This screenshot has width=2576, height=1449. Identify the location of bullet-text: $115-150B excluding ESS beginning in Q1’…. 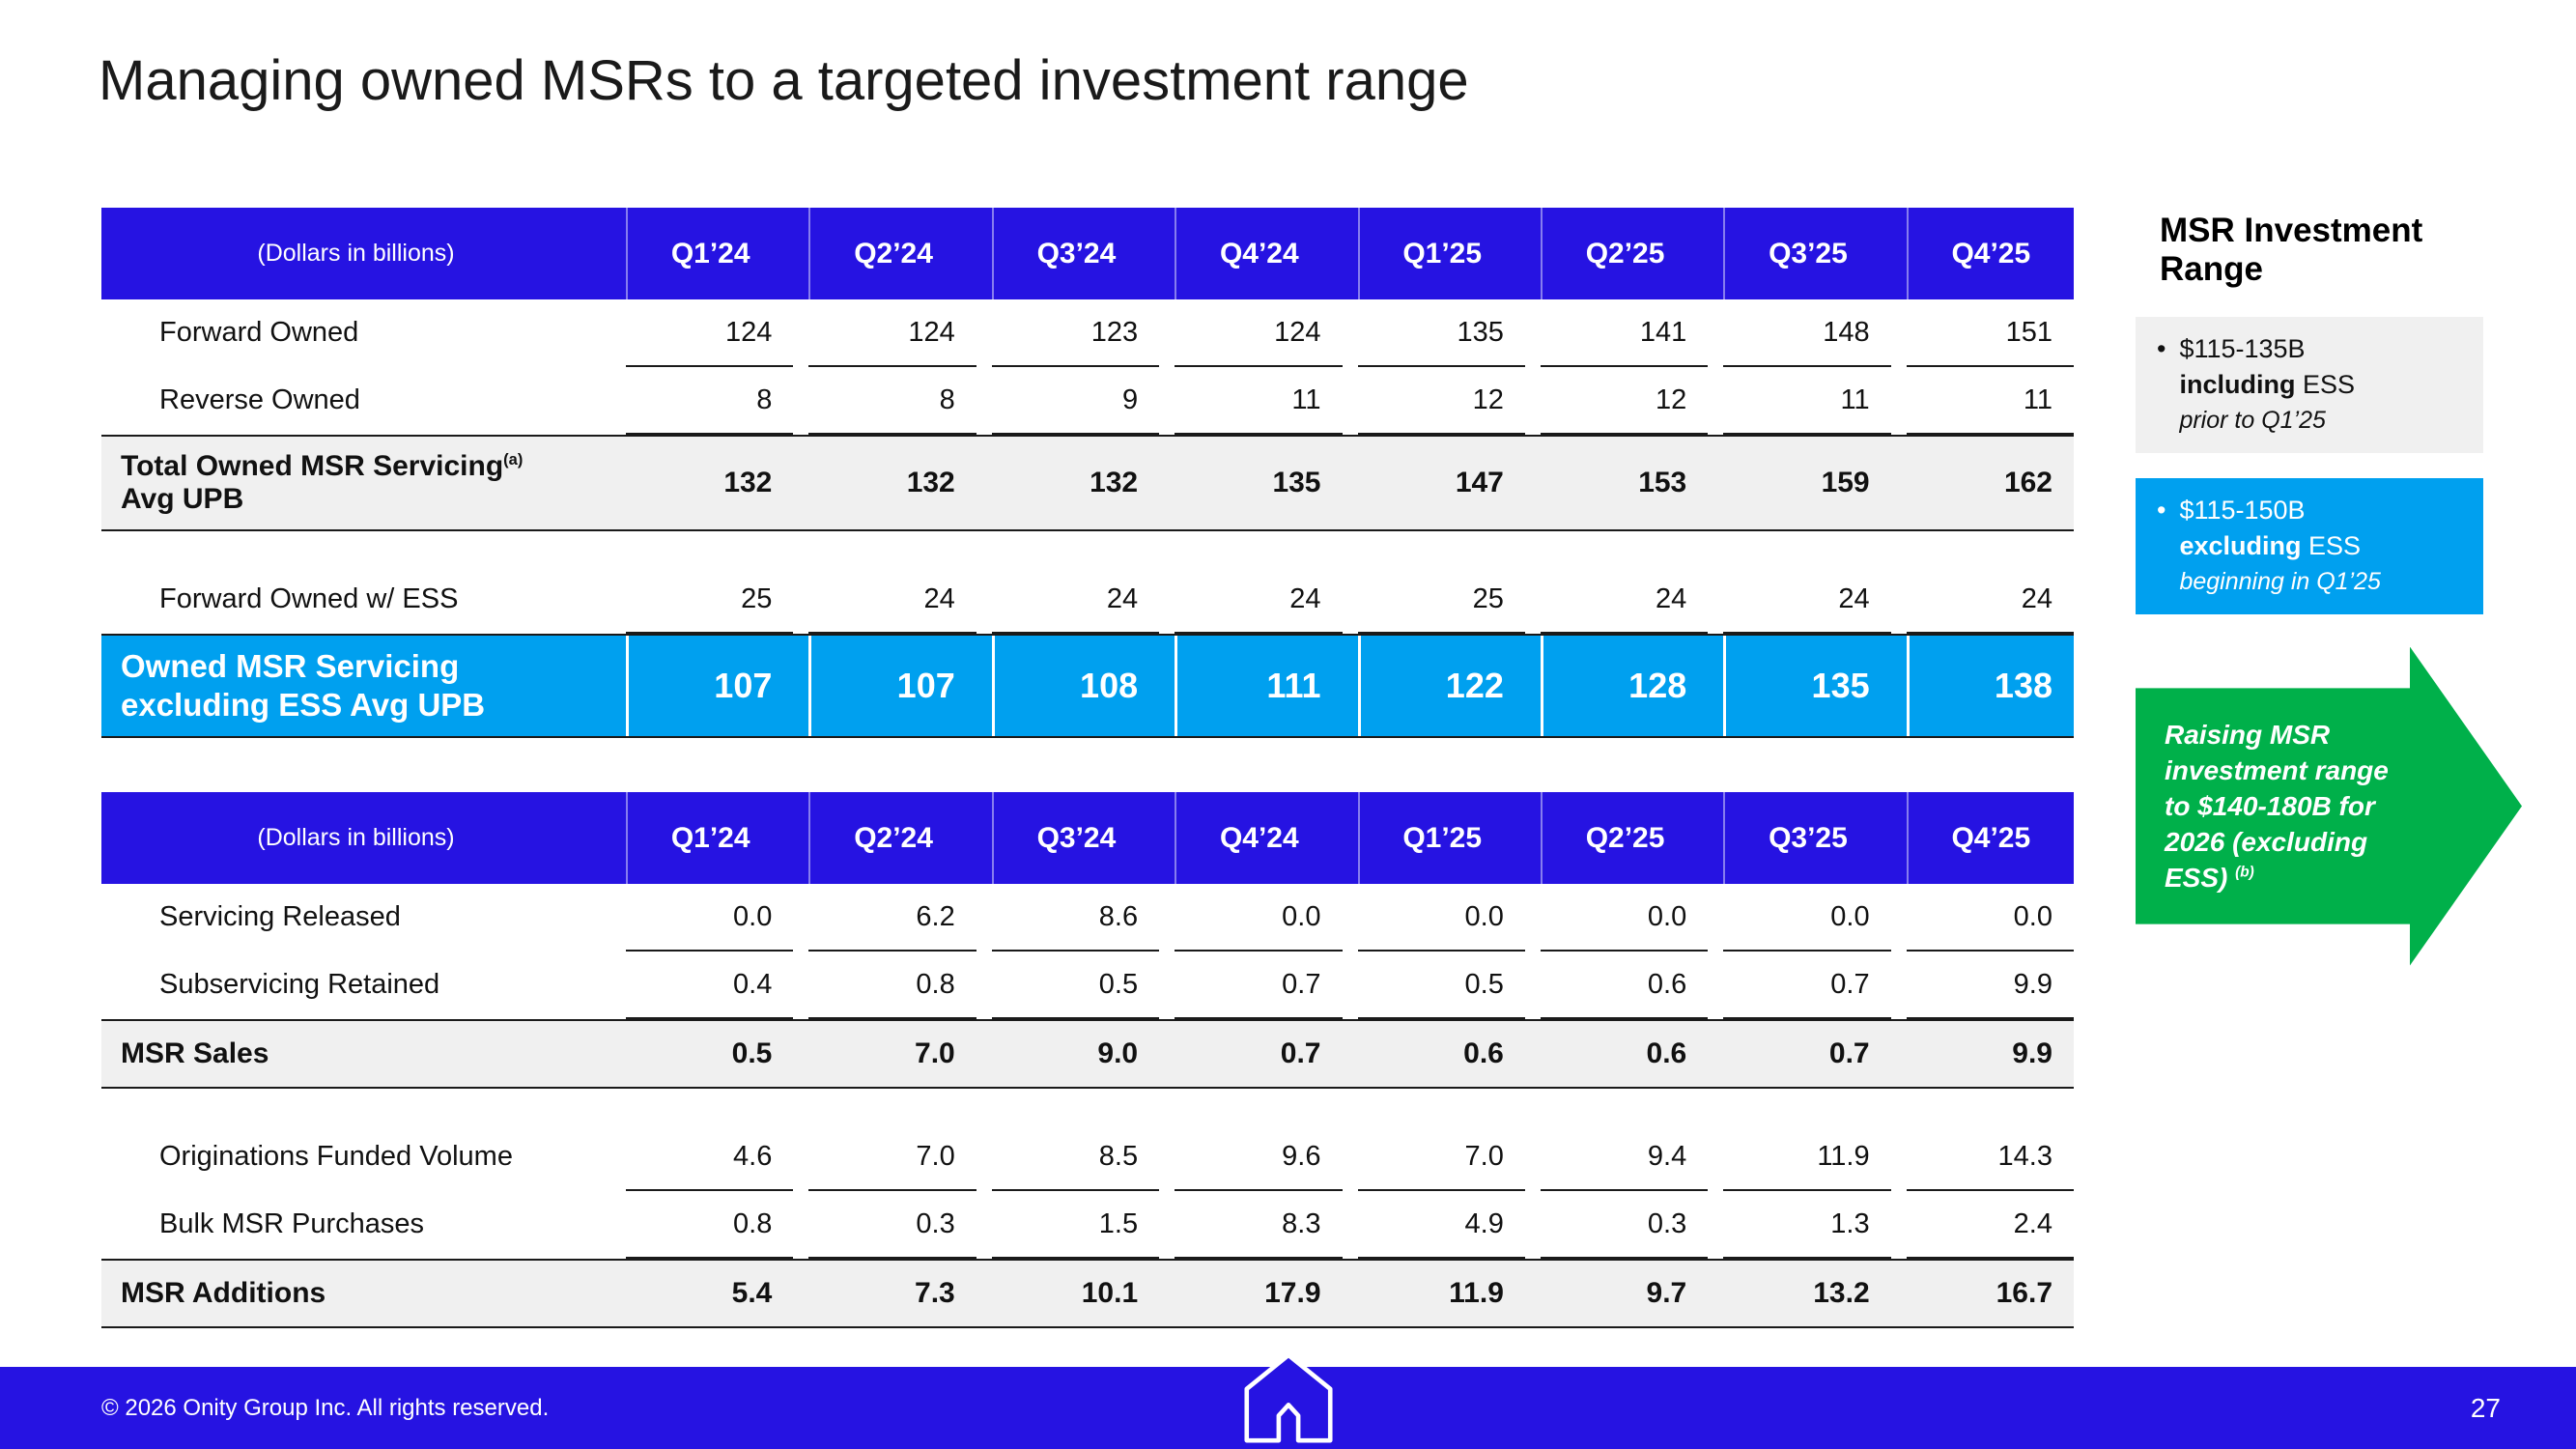
(2280, 546).